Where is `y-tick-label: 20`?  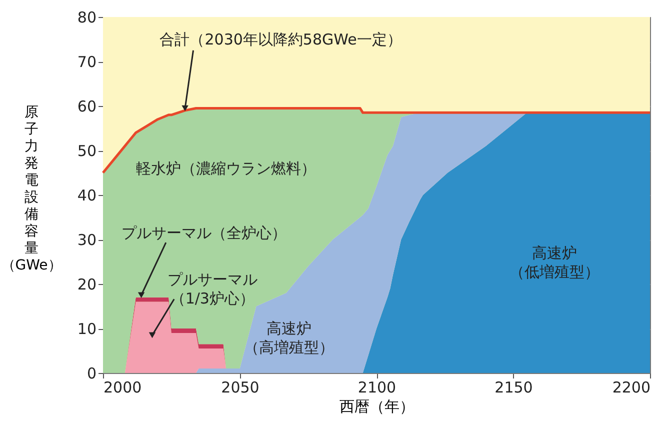 y-tick-label: 20 is located at coordinates (86, 285).